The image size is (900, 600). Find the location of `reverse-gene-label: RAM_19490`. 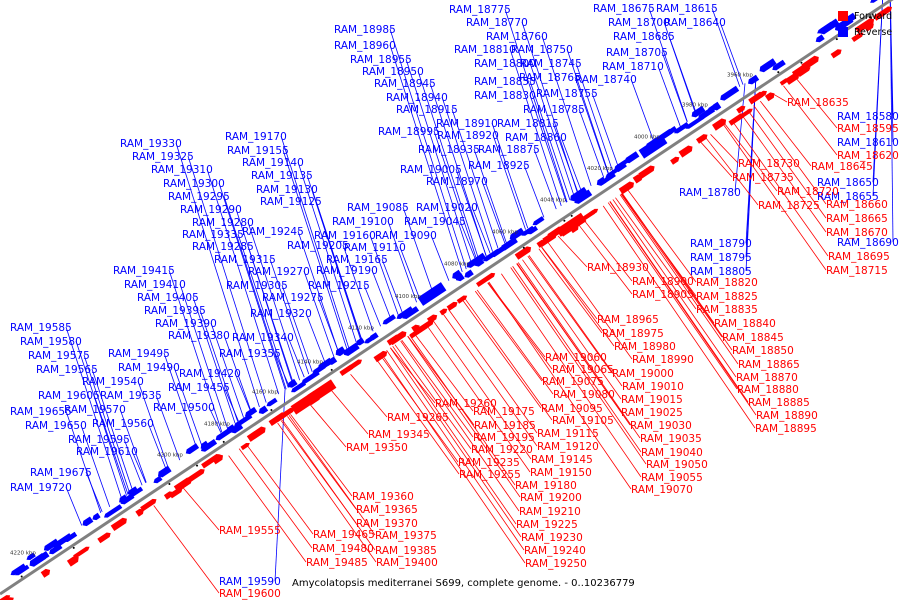

reverse-gene-label: RAM_19490 is located at coordinates (149, 368).